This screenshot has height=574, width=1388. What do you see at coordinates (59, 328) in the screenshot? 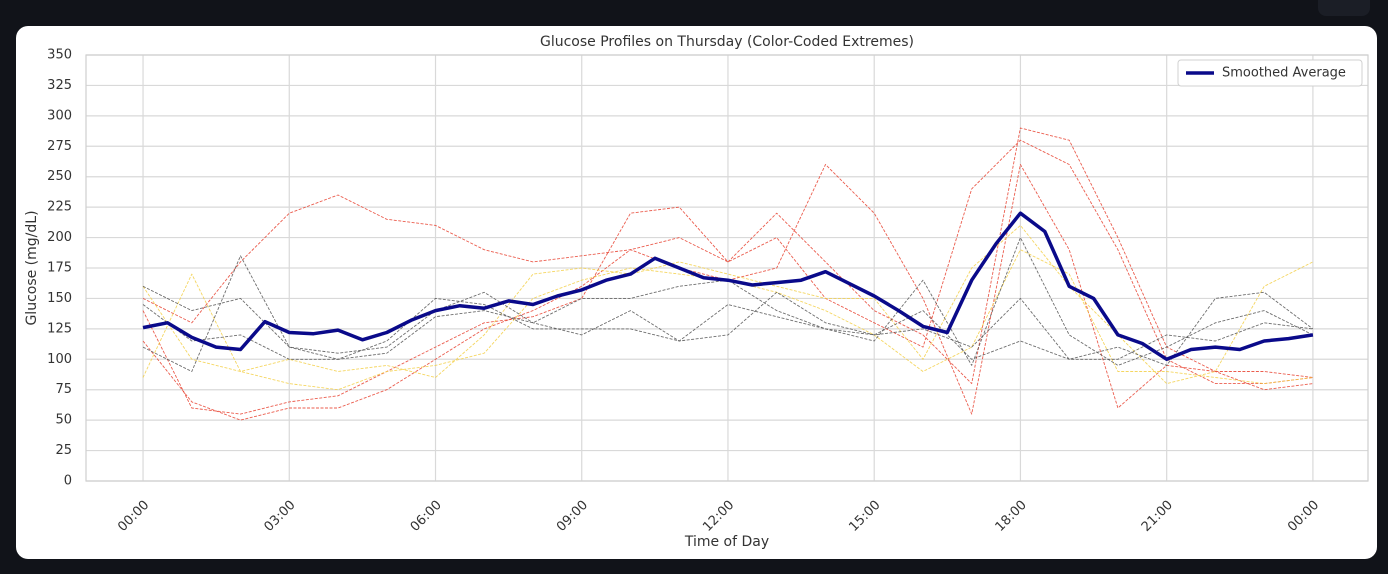
I see `y-tick-label: 125` at bounding box center [59, 328].